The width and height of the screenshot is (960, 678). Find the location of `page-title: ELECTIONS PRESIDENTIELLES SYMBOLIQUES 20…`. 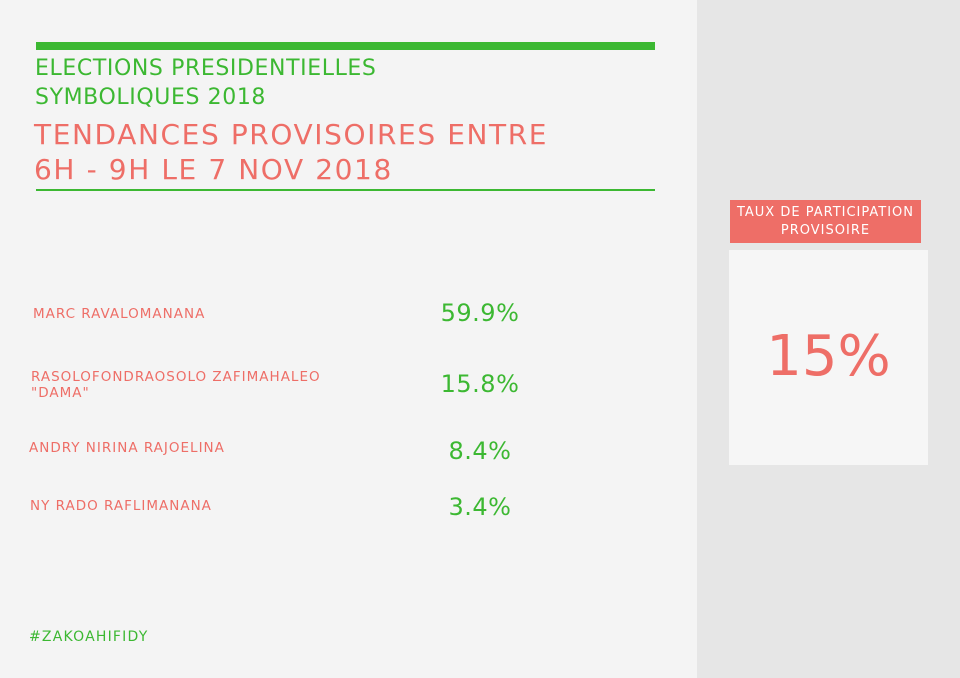

page-title: ELECTIONS PRESIDENTIELLES SYMBOLIQUES 20… is located at coordinates (345, 83).